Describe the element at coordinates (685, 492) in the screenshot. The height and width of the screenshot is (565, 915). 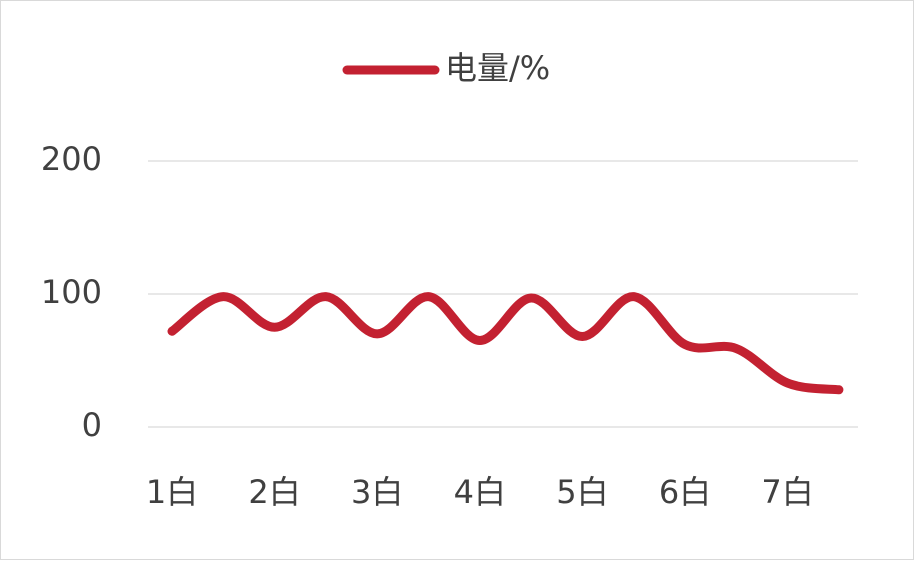
I see `x-tick-label: 6白` at that location.